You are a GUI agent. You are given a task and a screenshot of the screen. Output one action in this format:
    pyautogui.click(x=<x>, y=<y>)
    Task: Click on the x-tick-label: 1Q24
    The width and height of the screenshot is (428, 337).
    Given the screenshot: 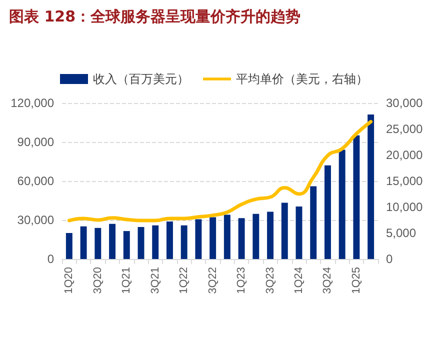 What is the action you would take?
    pyautogui.click(x=299, y=280)
    